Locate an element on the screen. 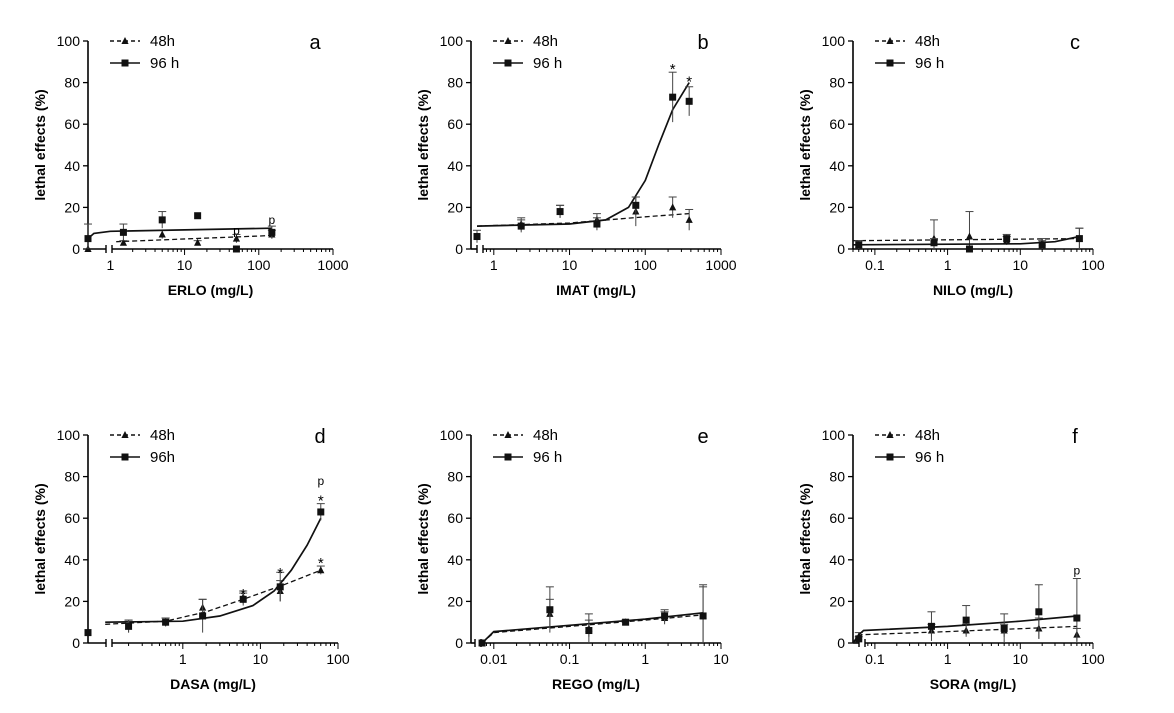  x-axis-label: ERLO (mg/L) is located at coordinates (211, 290).